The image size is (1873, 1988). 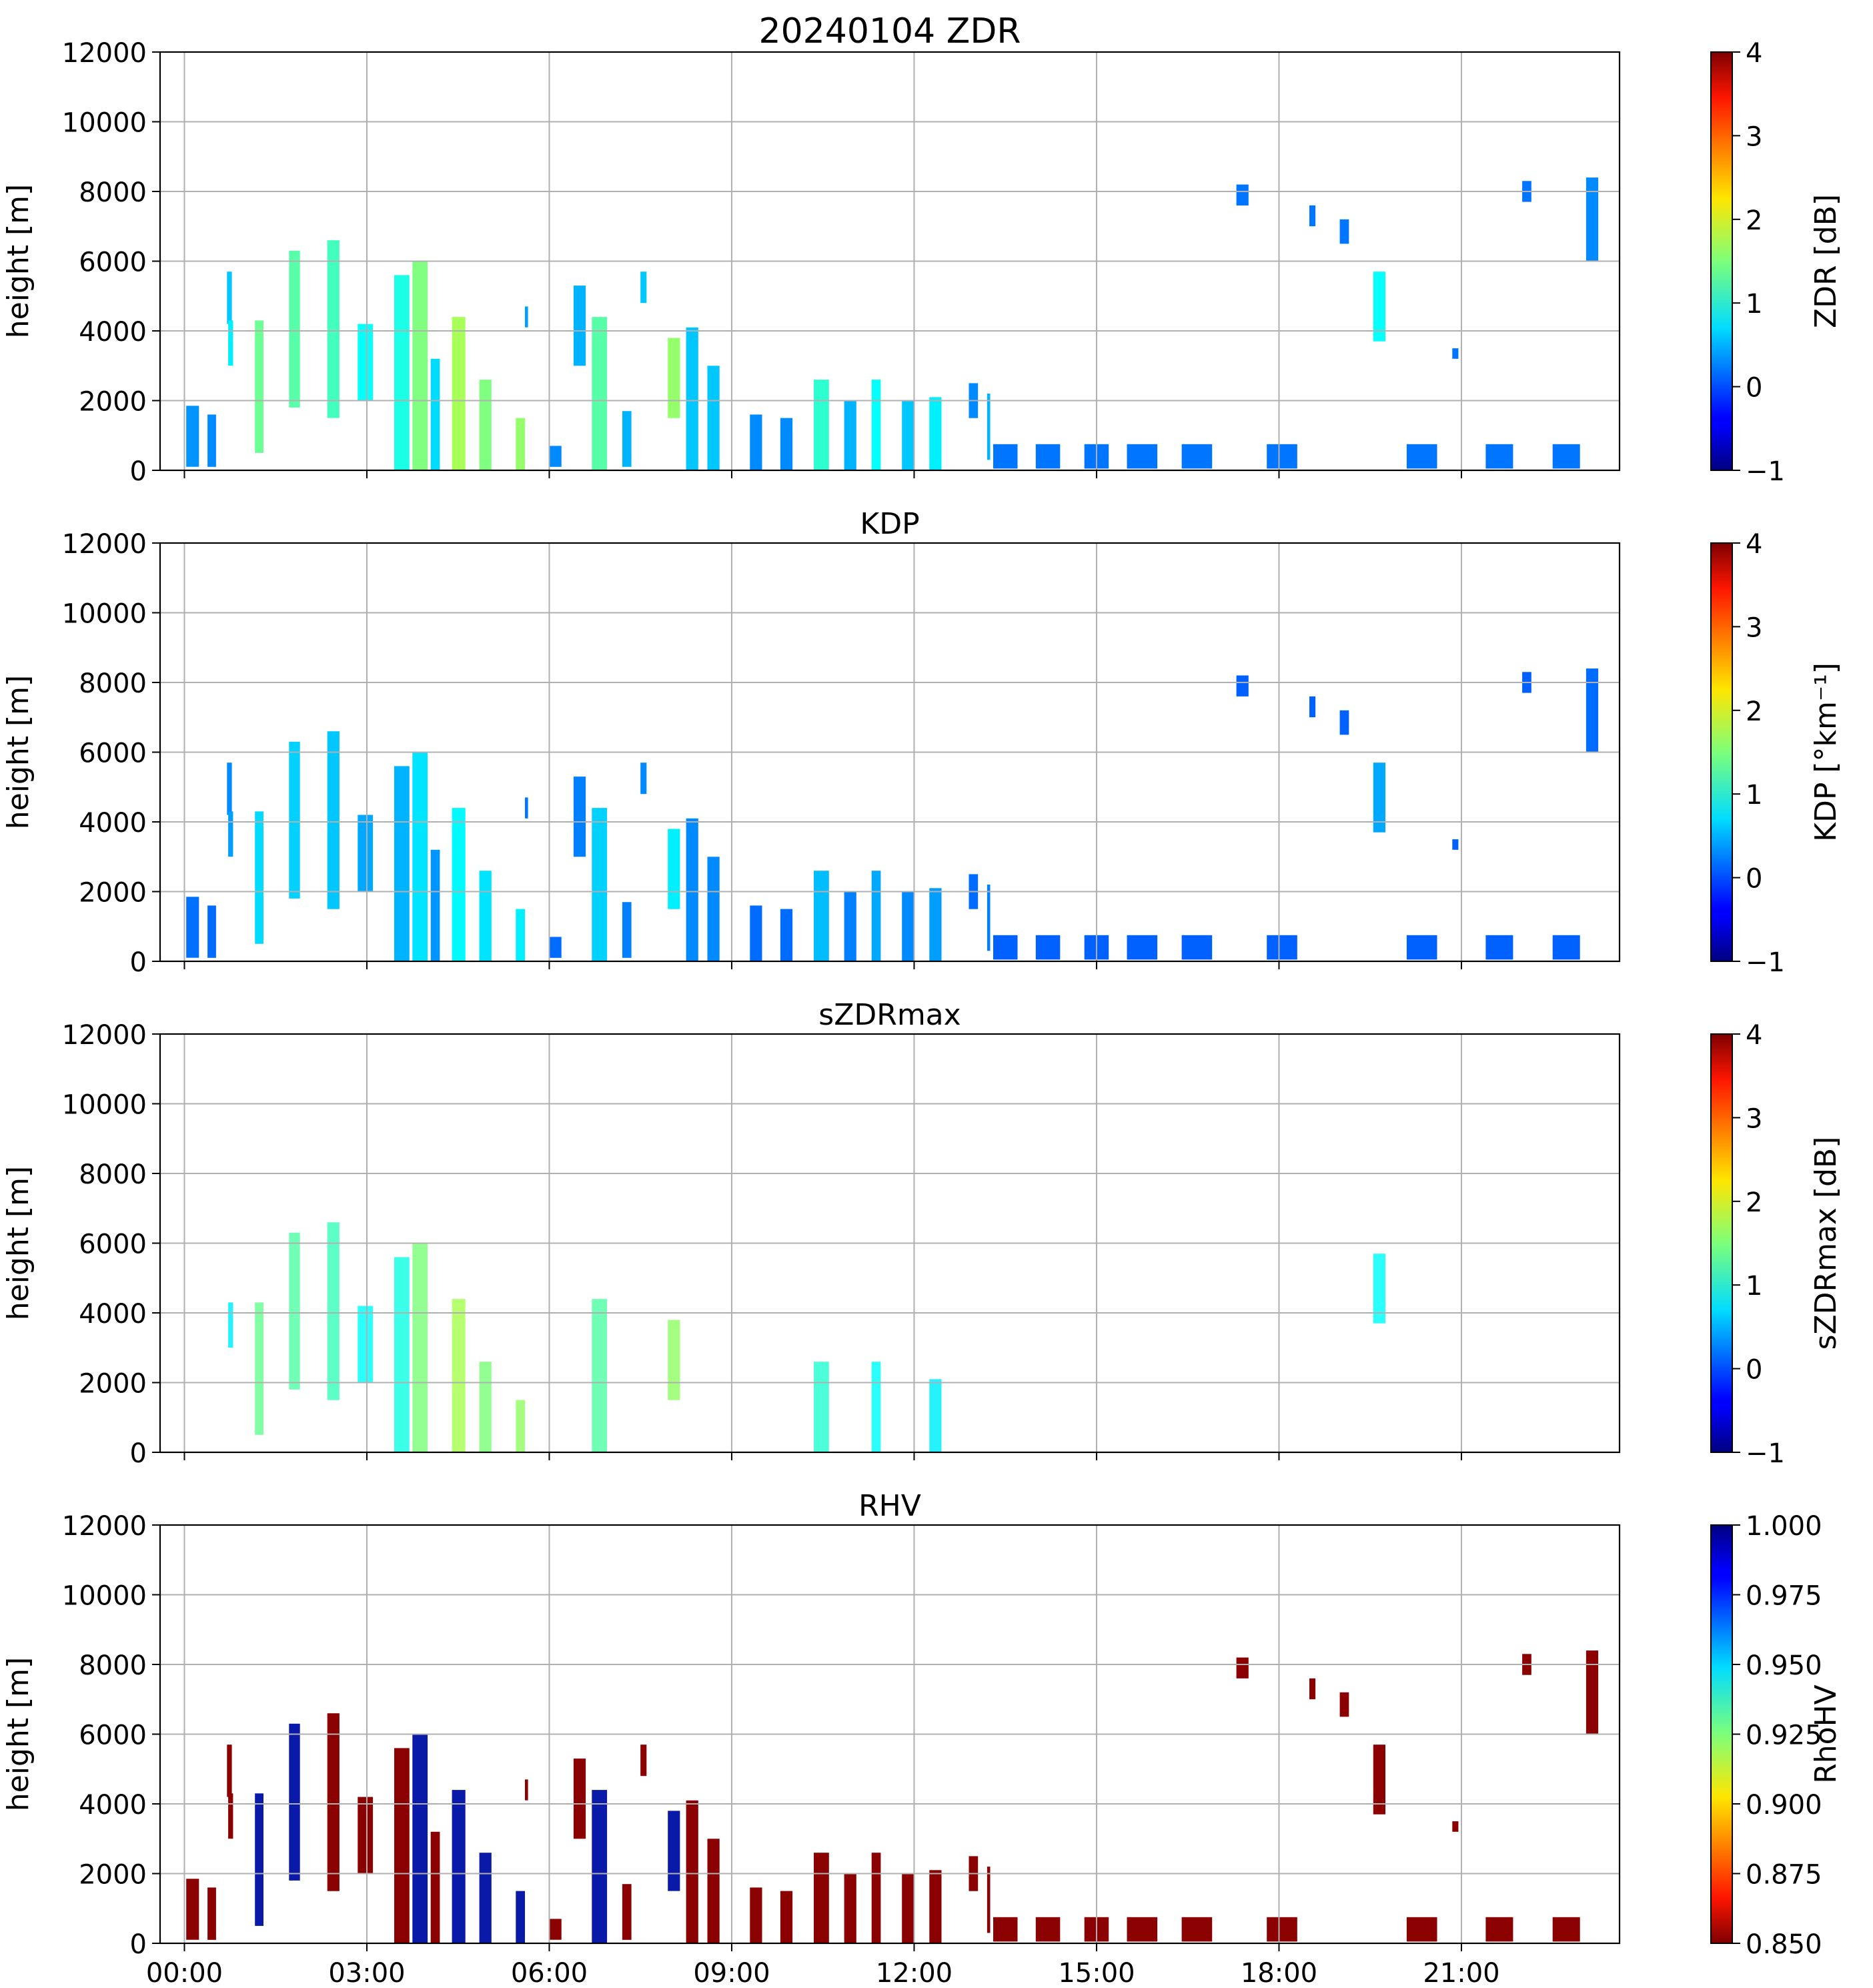 What do you see at coordinates (1754, 388) in the screenshot?
I see `colorbar-tick-label: 0` at bounding box center [1754, 388].